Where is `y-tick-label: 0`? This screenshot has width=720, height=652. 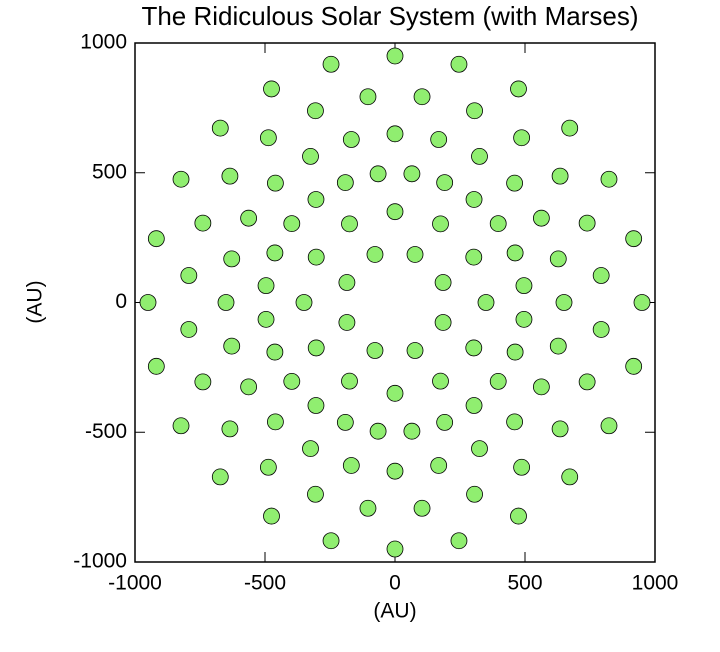
y-tick-label: 0 is located at coordinates (121, 301).